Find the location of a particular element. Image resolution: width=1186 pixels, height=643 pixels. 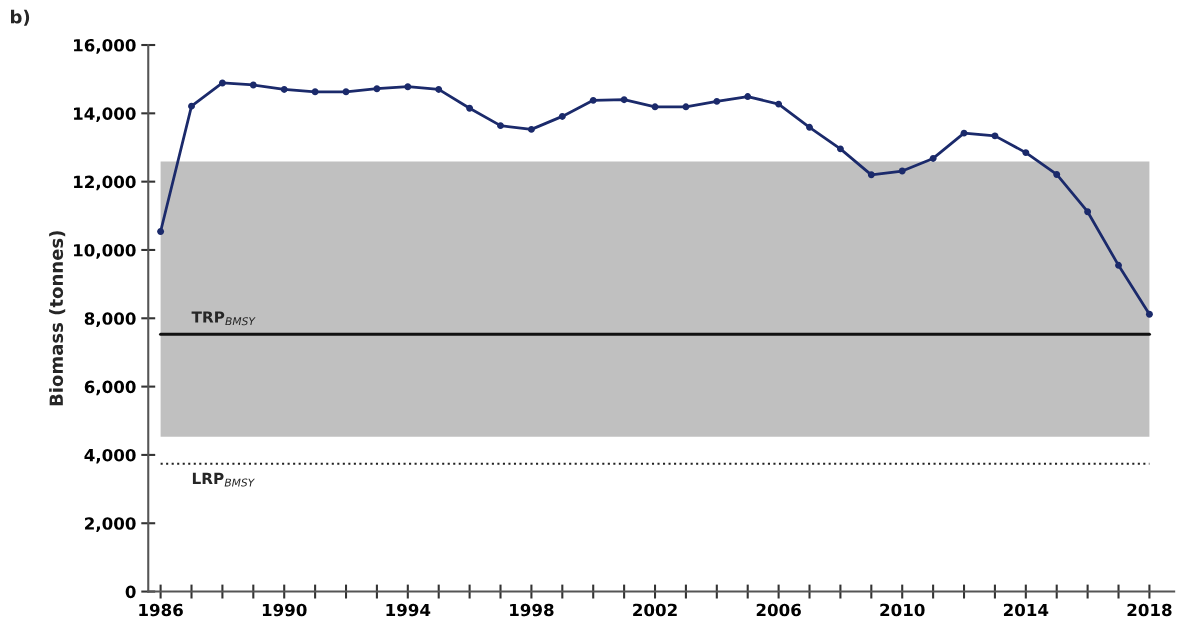

y-tick-label: 0 is located at coordinates (130, 592).